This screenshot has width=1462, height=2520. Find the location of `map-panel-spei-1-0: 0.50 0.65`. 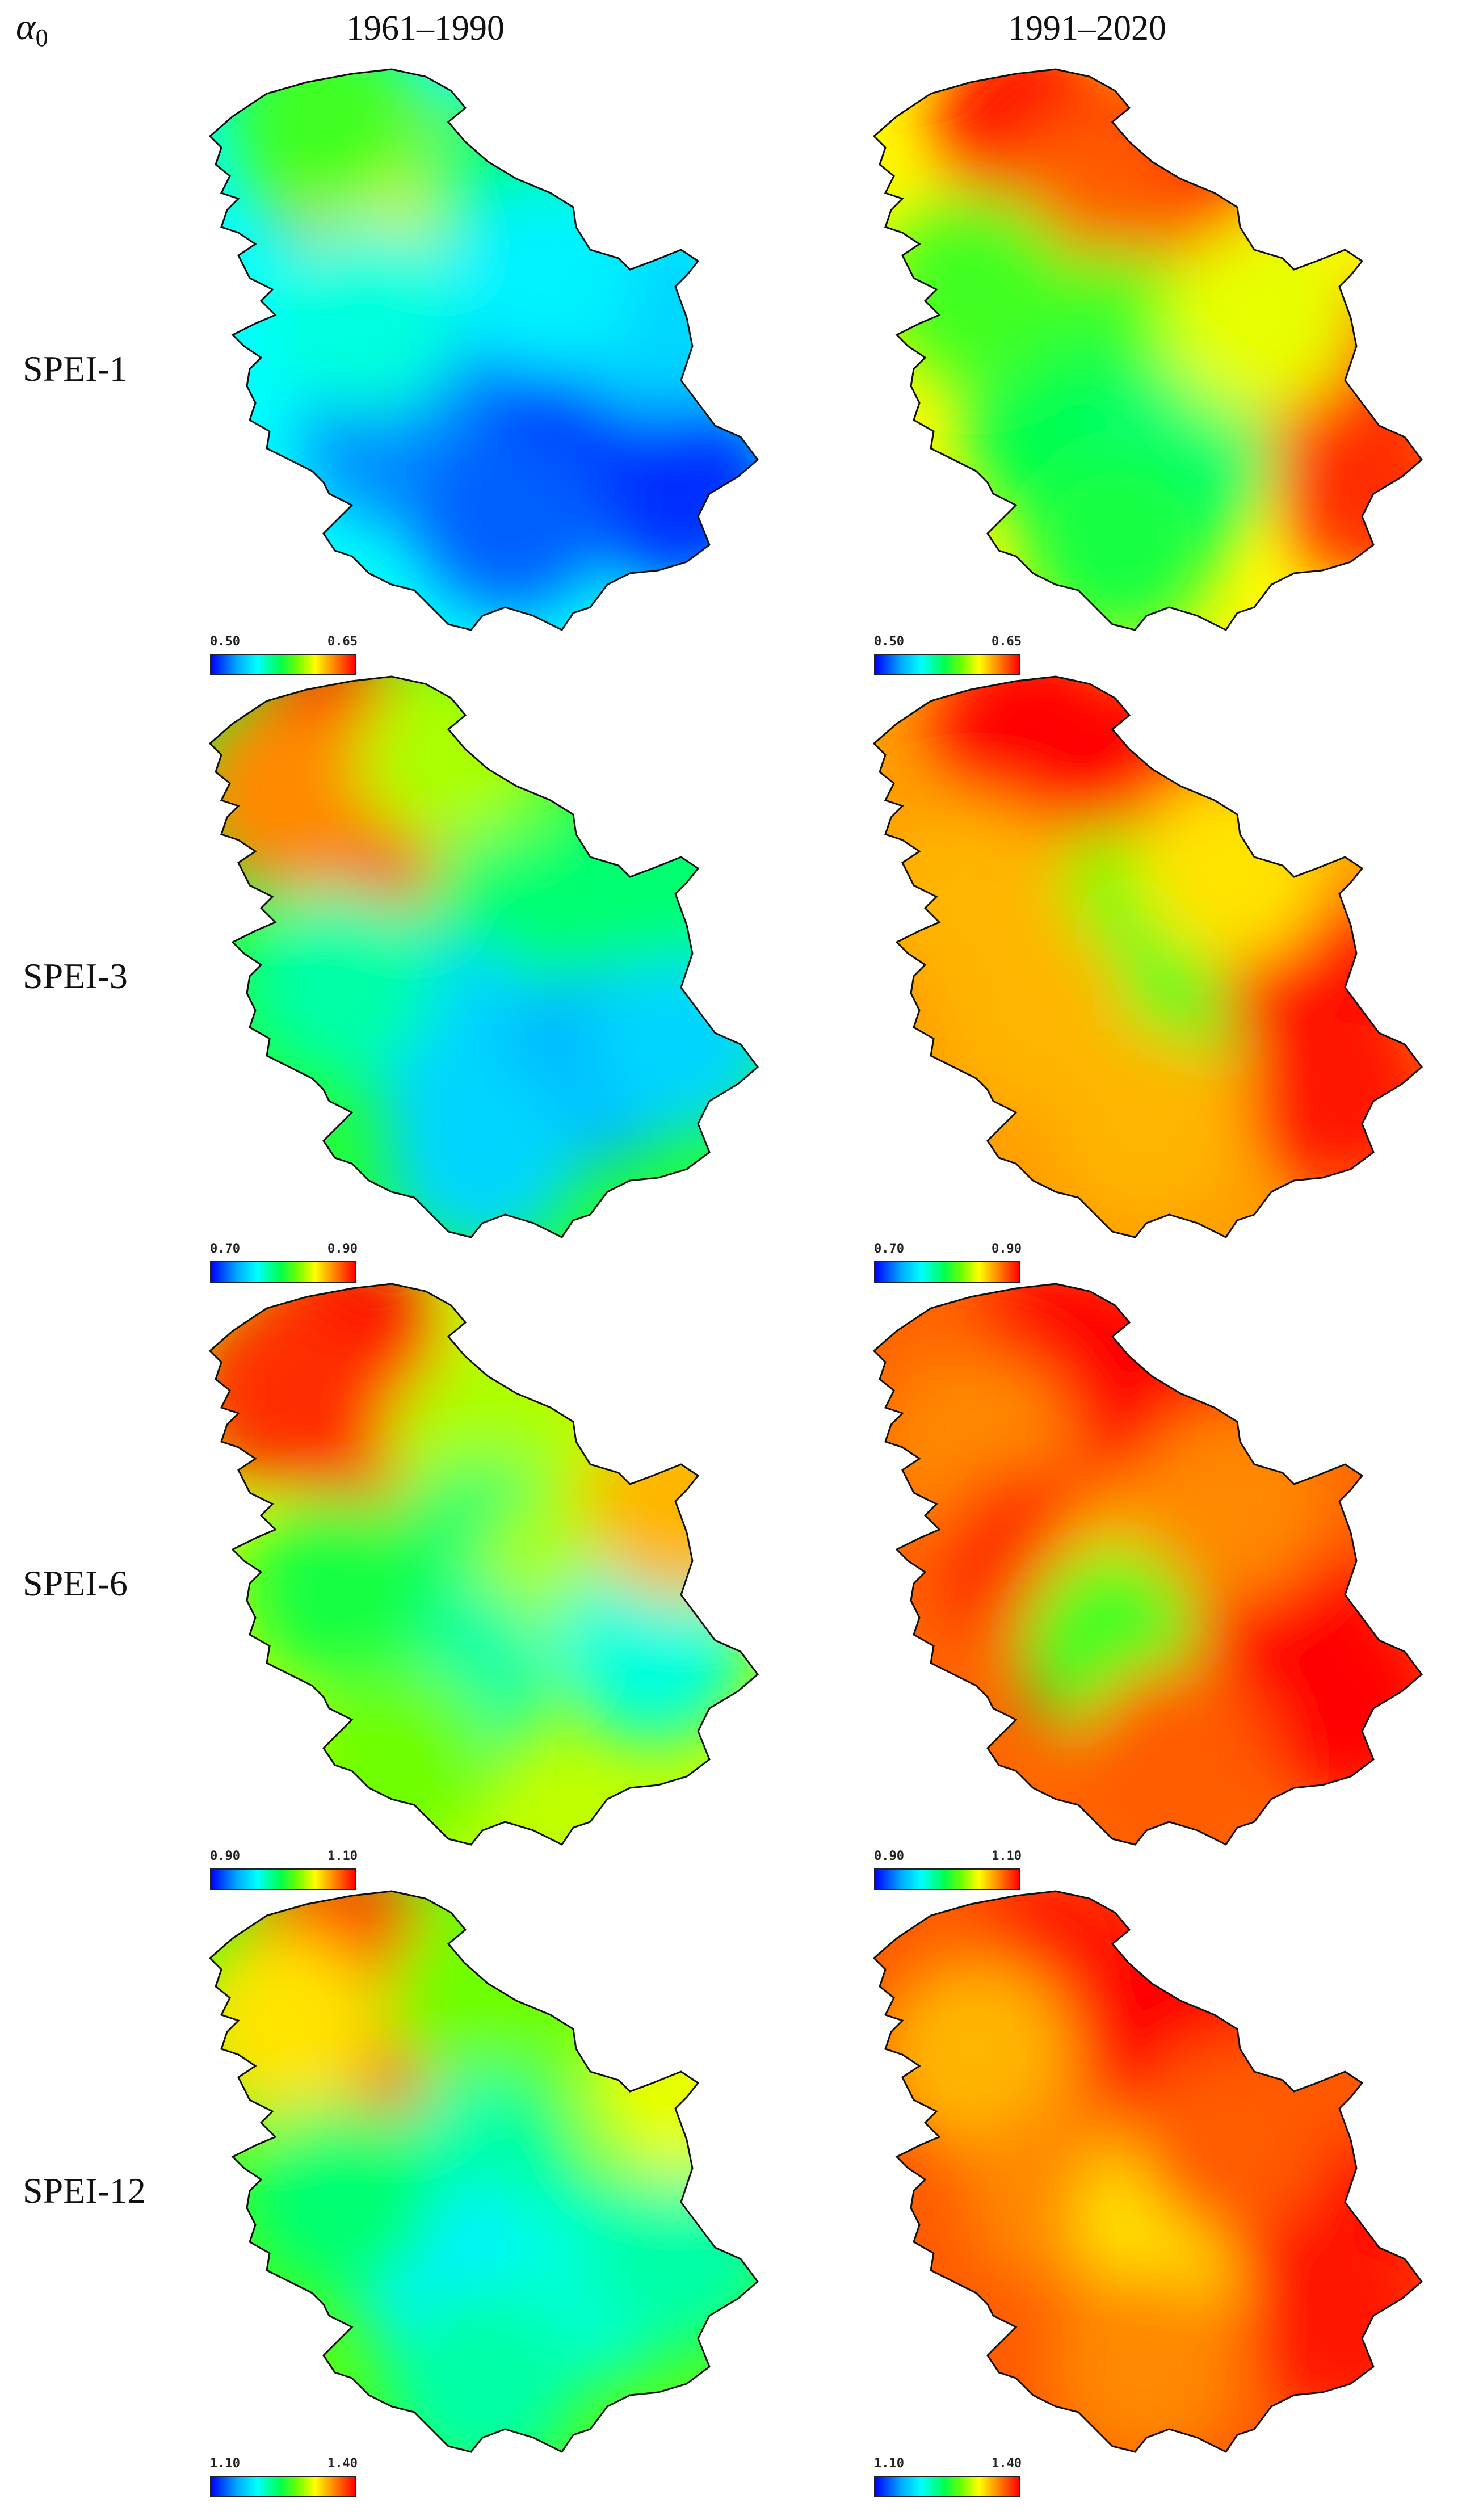

map-panel-spei-1-0: 0.50 0.65 is located at coordinates (483, 374).